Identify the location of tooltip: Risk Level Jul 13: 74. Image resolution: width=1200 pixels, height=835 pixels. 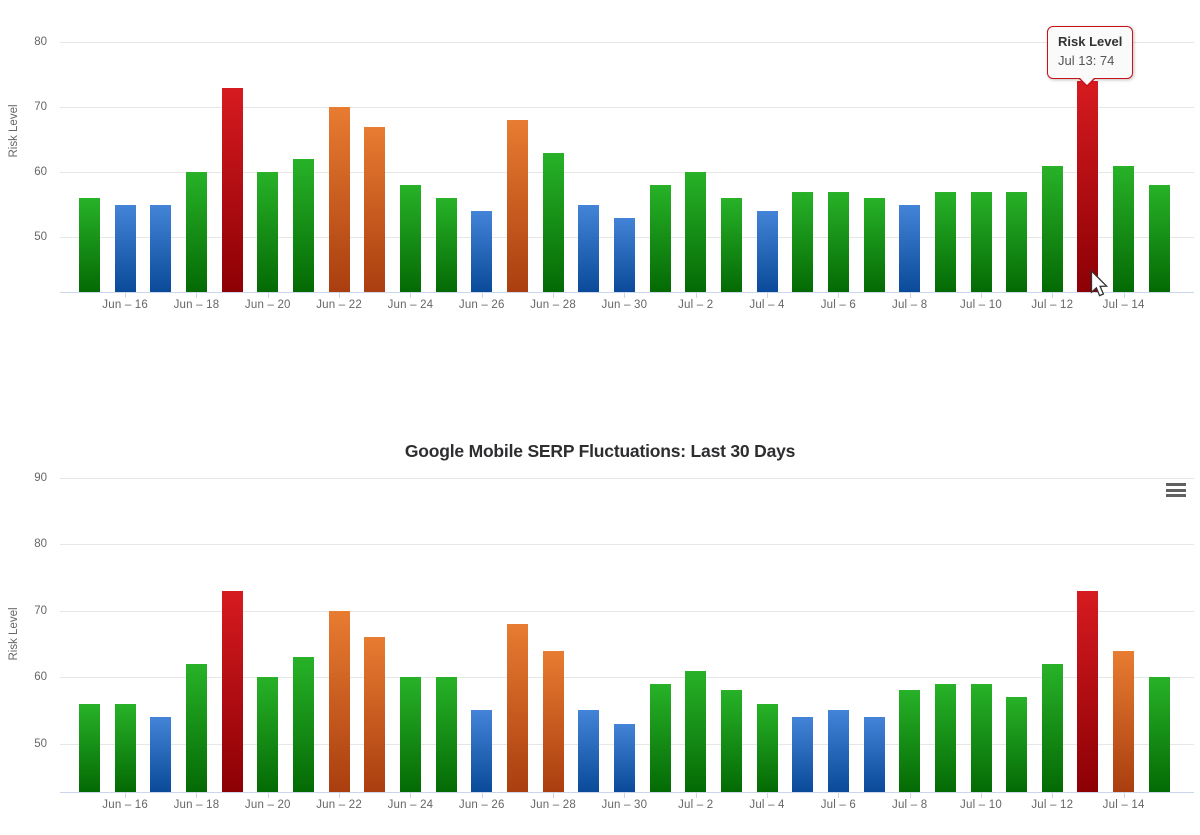
(1090, 56).